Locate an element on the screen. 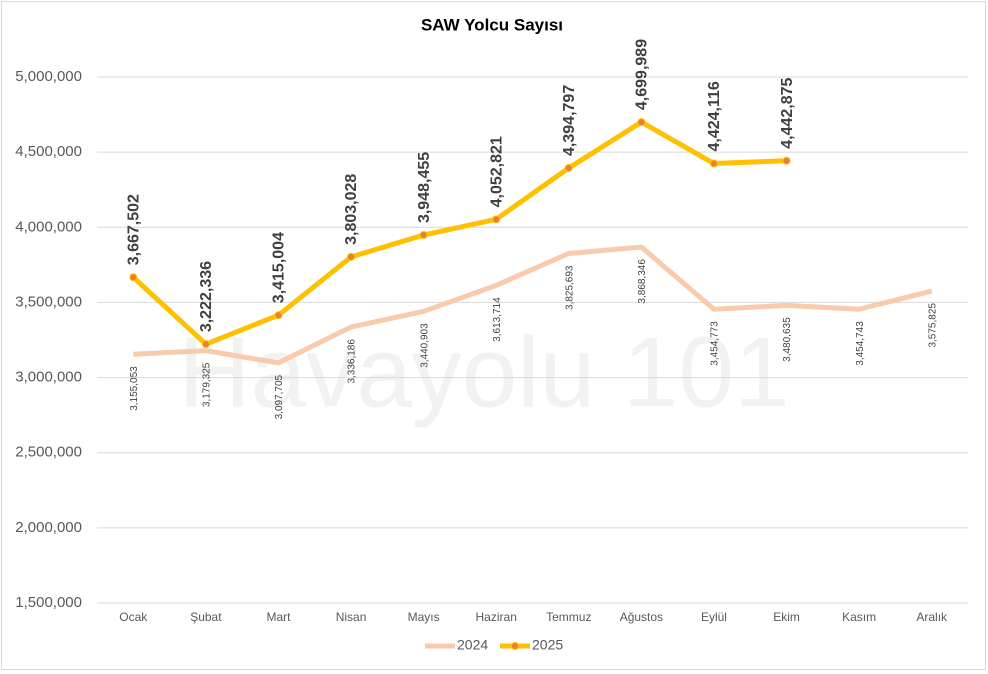 Image resolution: width=988 pixels, height=674 pixels. x-tick-label: Ocak is located at coordinates (133, 617).